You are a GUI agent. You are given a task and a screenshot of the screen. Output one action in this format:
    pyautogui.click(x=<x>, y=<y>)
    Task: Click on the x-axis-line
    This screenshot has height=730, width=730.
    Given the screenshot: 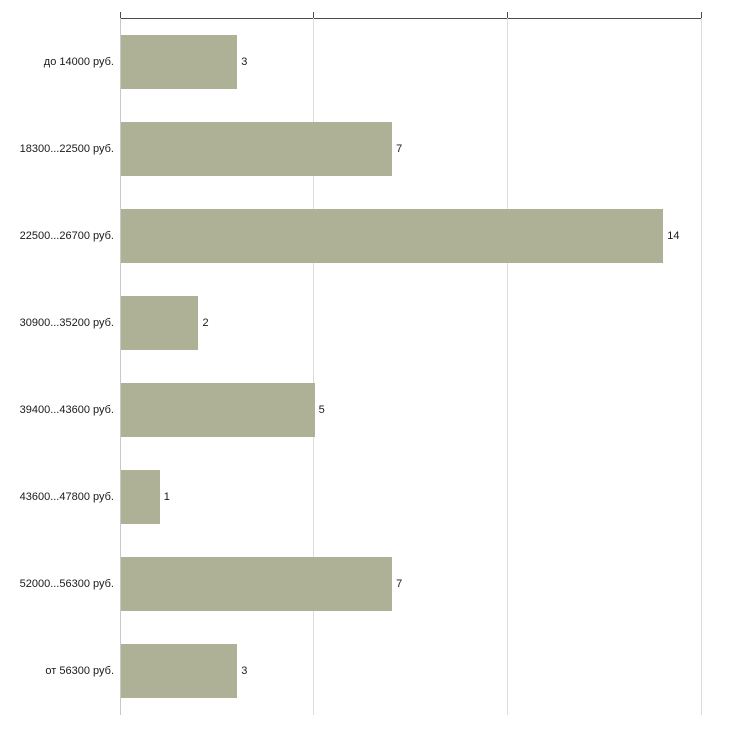 What is the action you would take?
    pyautogui.click(x=410, y=18)
    